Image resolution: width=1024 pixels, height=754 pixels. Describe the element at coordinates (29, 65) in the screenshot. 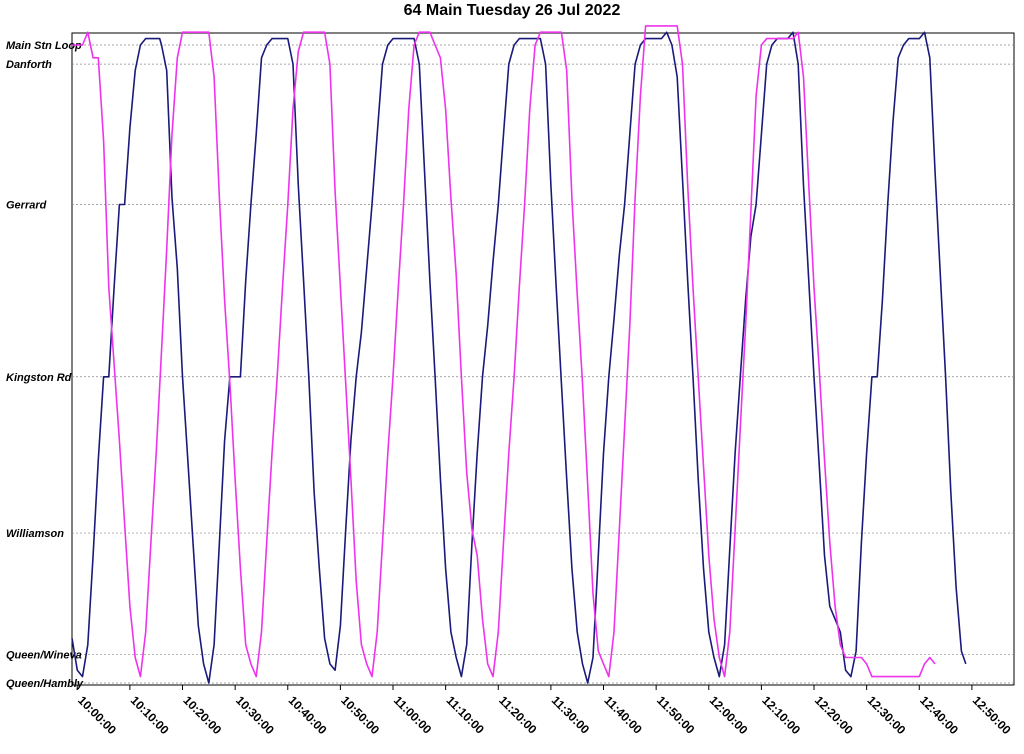

I see `stop-label: Danforth` at that location.